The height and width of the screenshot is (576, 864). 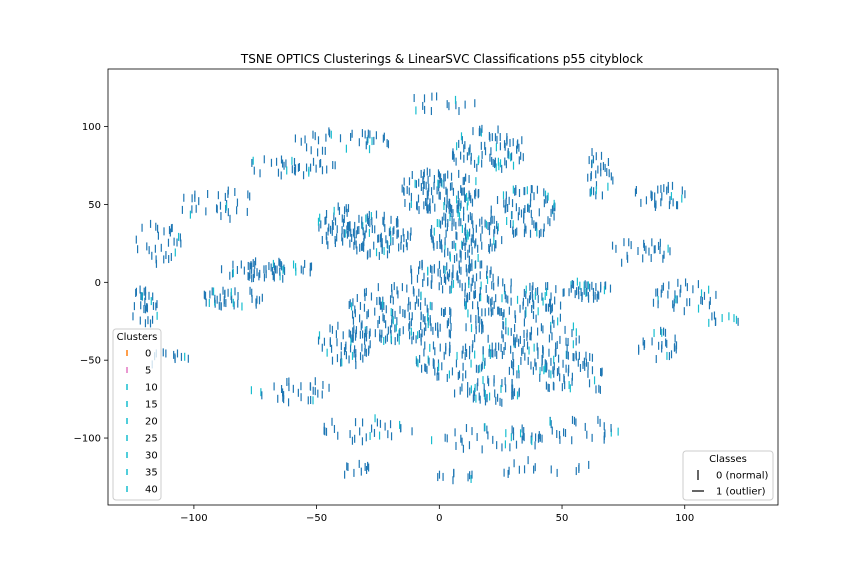 What do you see at coordinates (151, 490) in the screenshot?
I see `cluster-legend-label: 40` at bounding box center [151, 490].